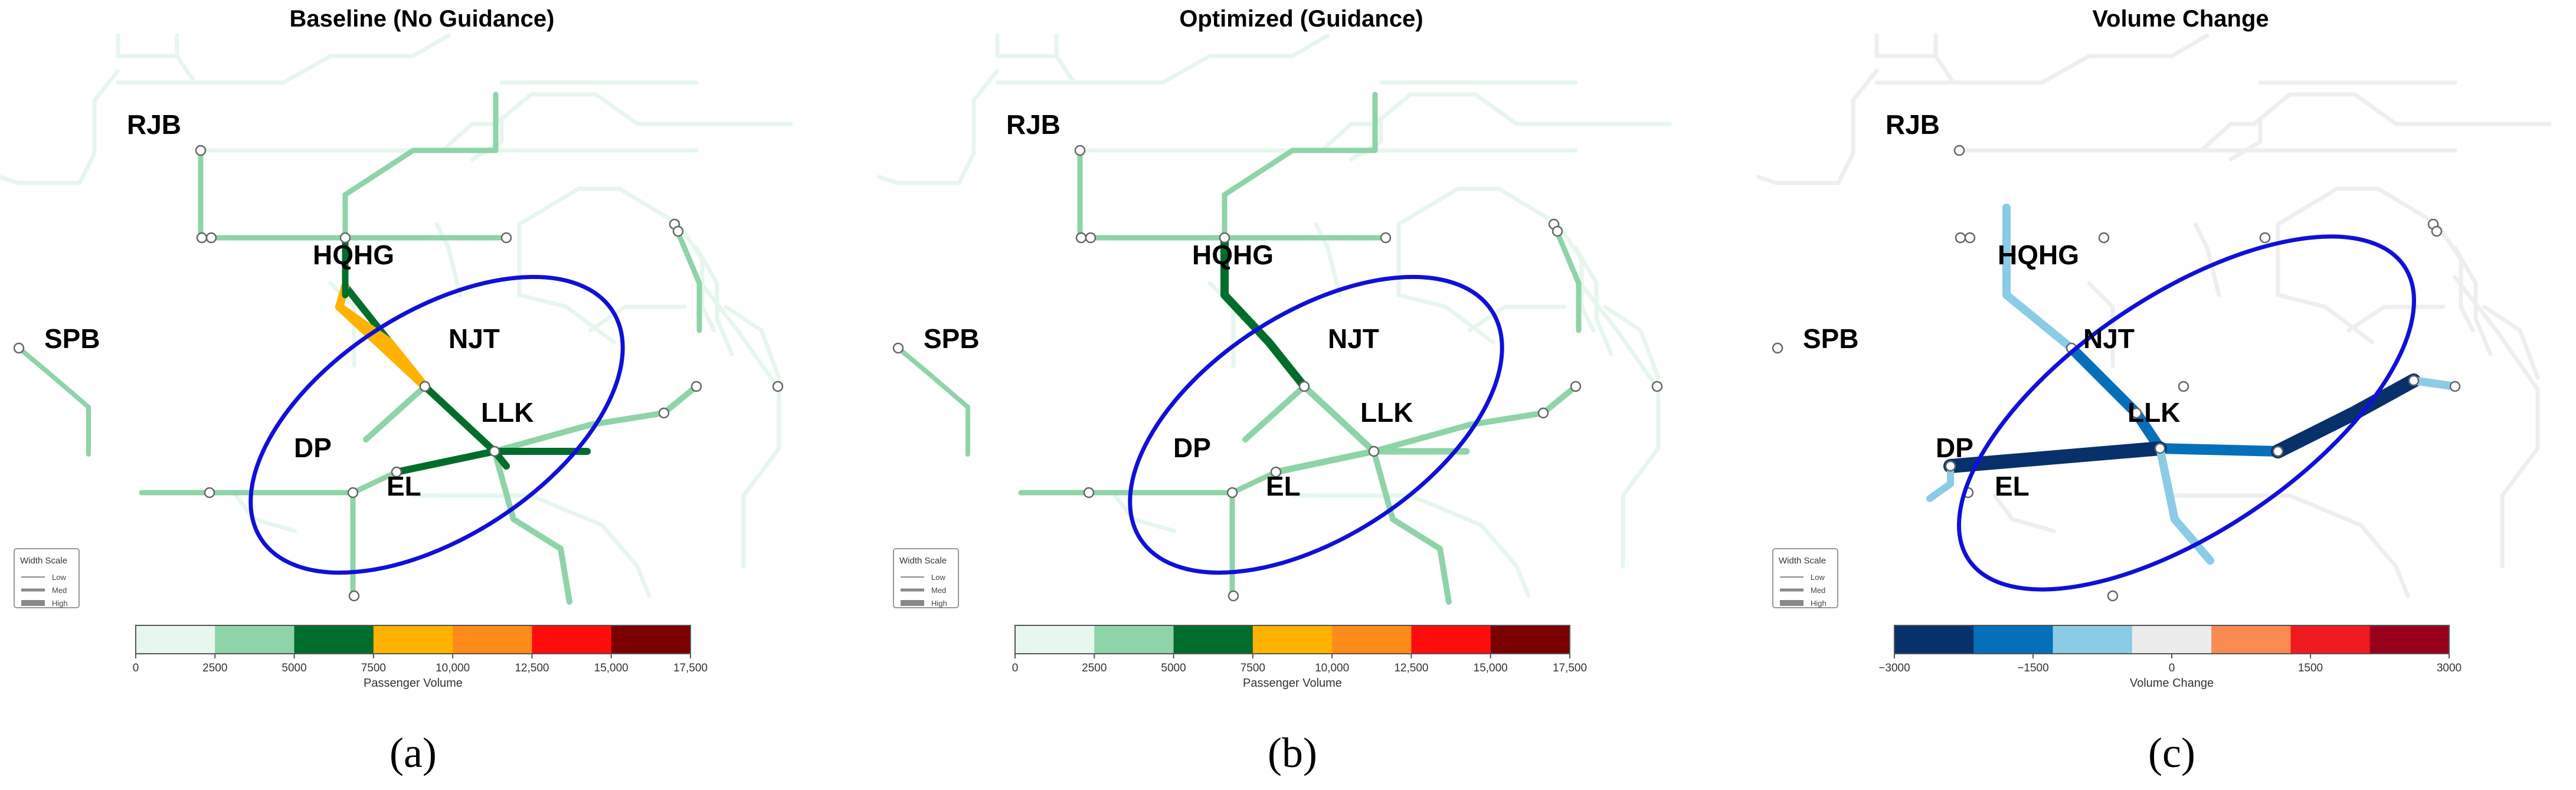 Image resolution: width=2576 pixels, height=790 pixels. I want to click on colorbar-tick-label: 15,000, so click(611, 668).